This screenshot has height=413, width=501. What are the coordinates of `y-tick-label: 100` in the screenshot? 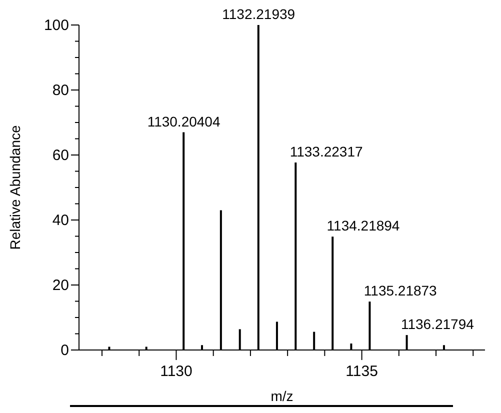 It's located at (56, 25).